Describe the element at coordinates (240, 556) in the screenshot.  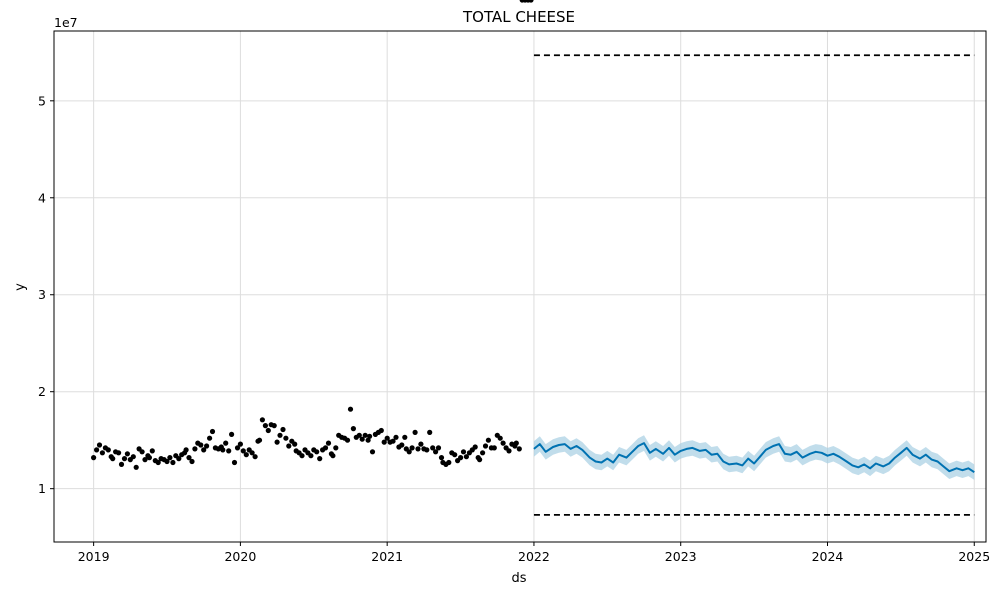
I see `x-tick-label: 2020` at that location.